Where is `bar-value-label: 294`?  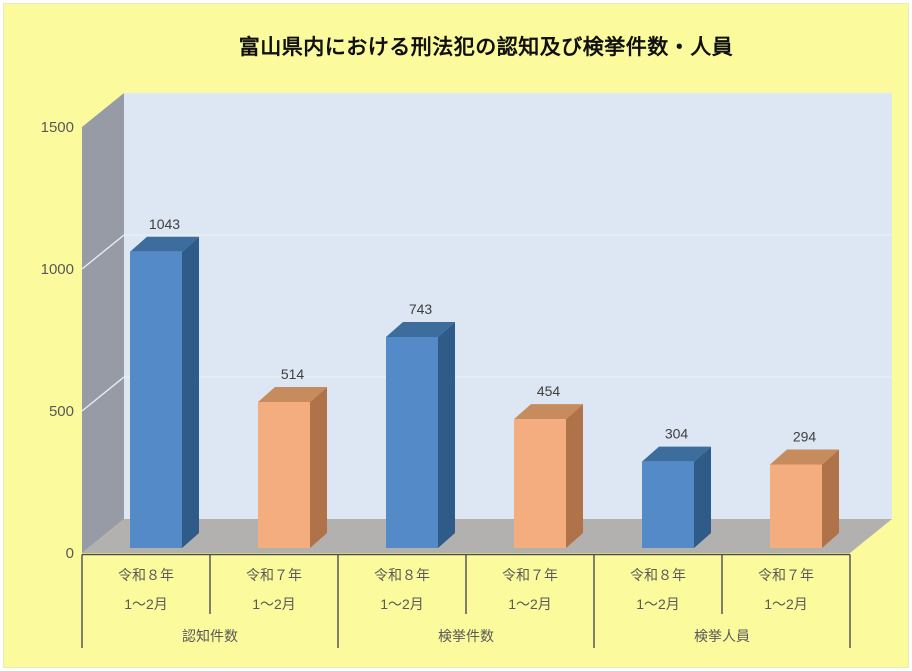 bar-value-label: 294 is located at coordinates (805, 437).